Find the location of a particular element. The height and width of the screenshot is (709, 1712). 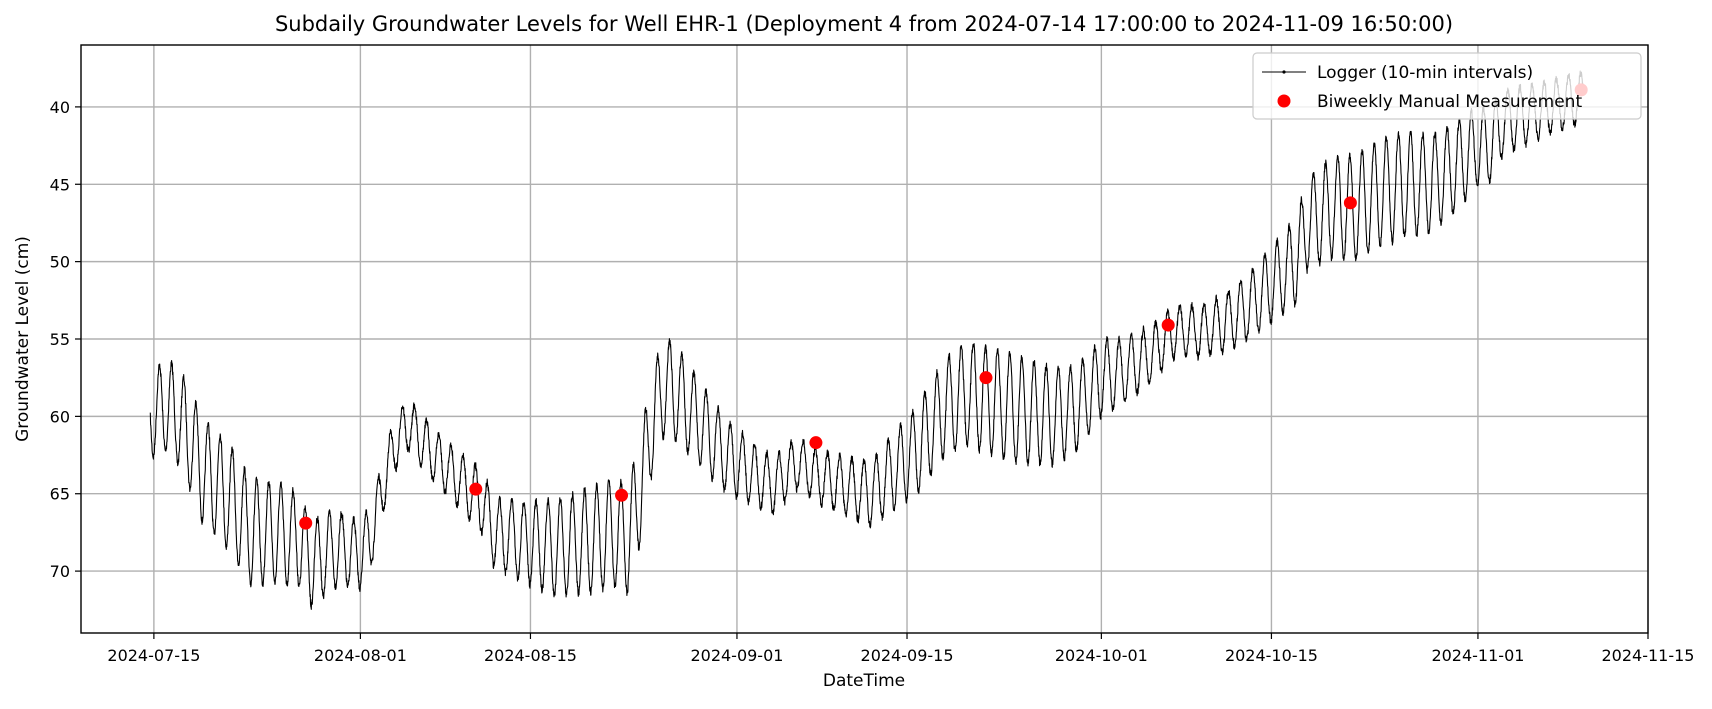

y-tick-label: 60 is located at coordinates (60, 416).